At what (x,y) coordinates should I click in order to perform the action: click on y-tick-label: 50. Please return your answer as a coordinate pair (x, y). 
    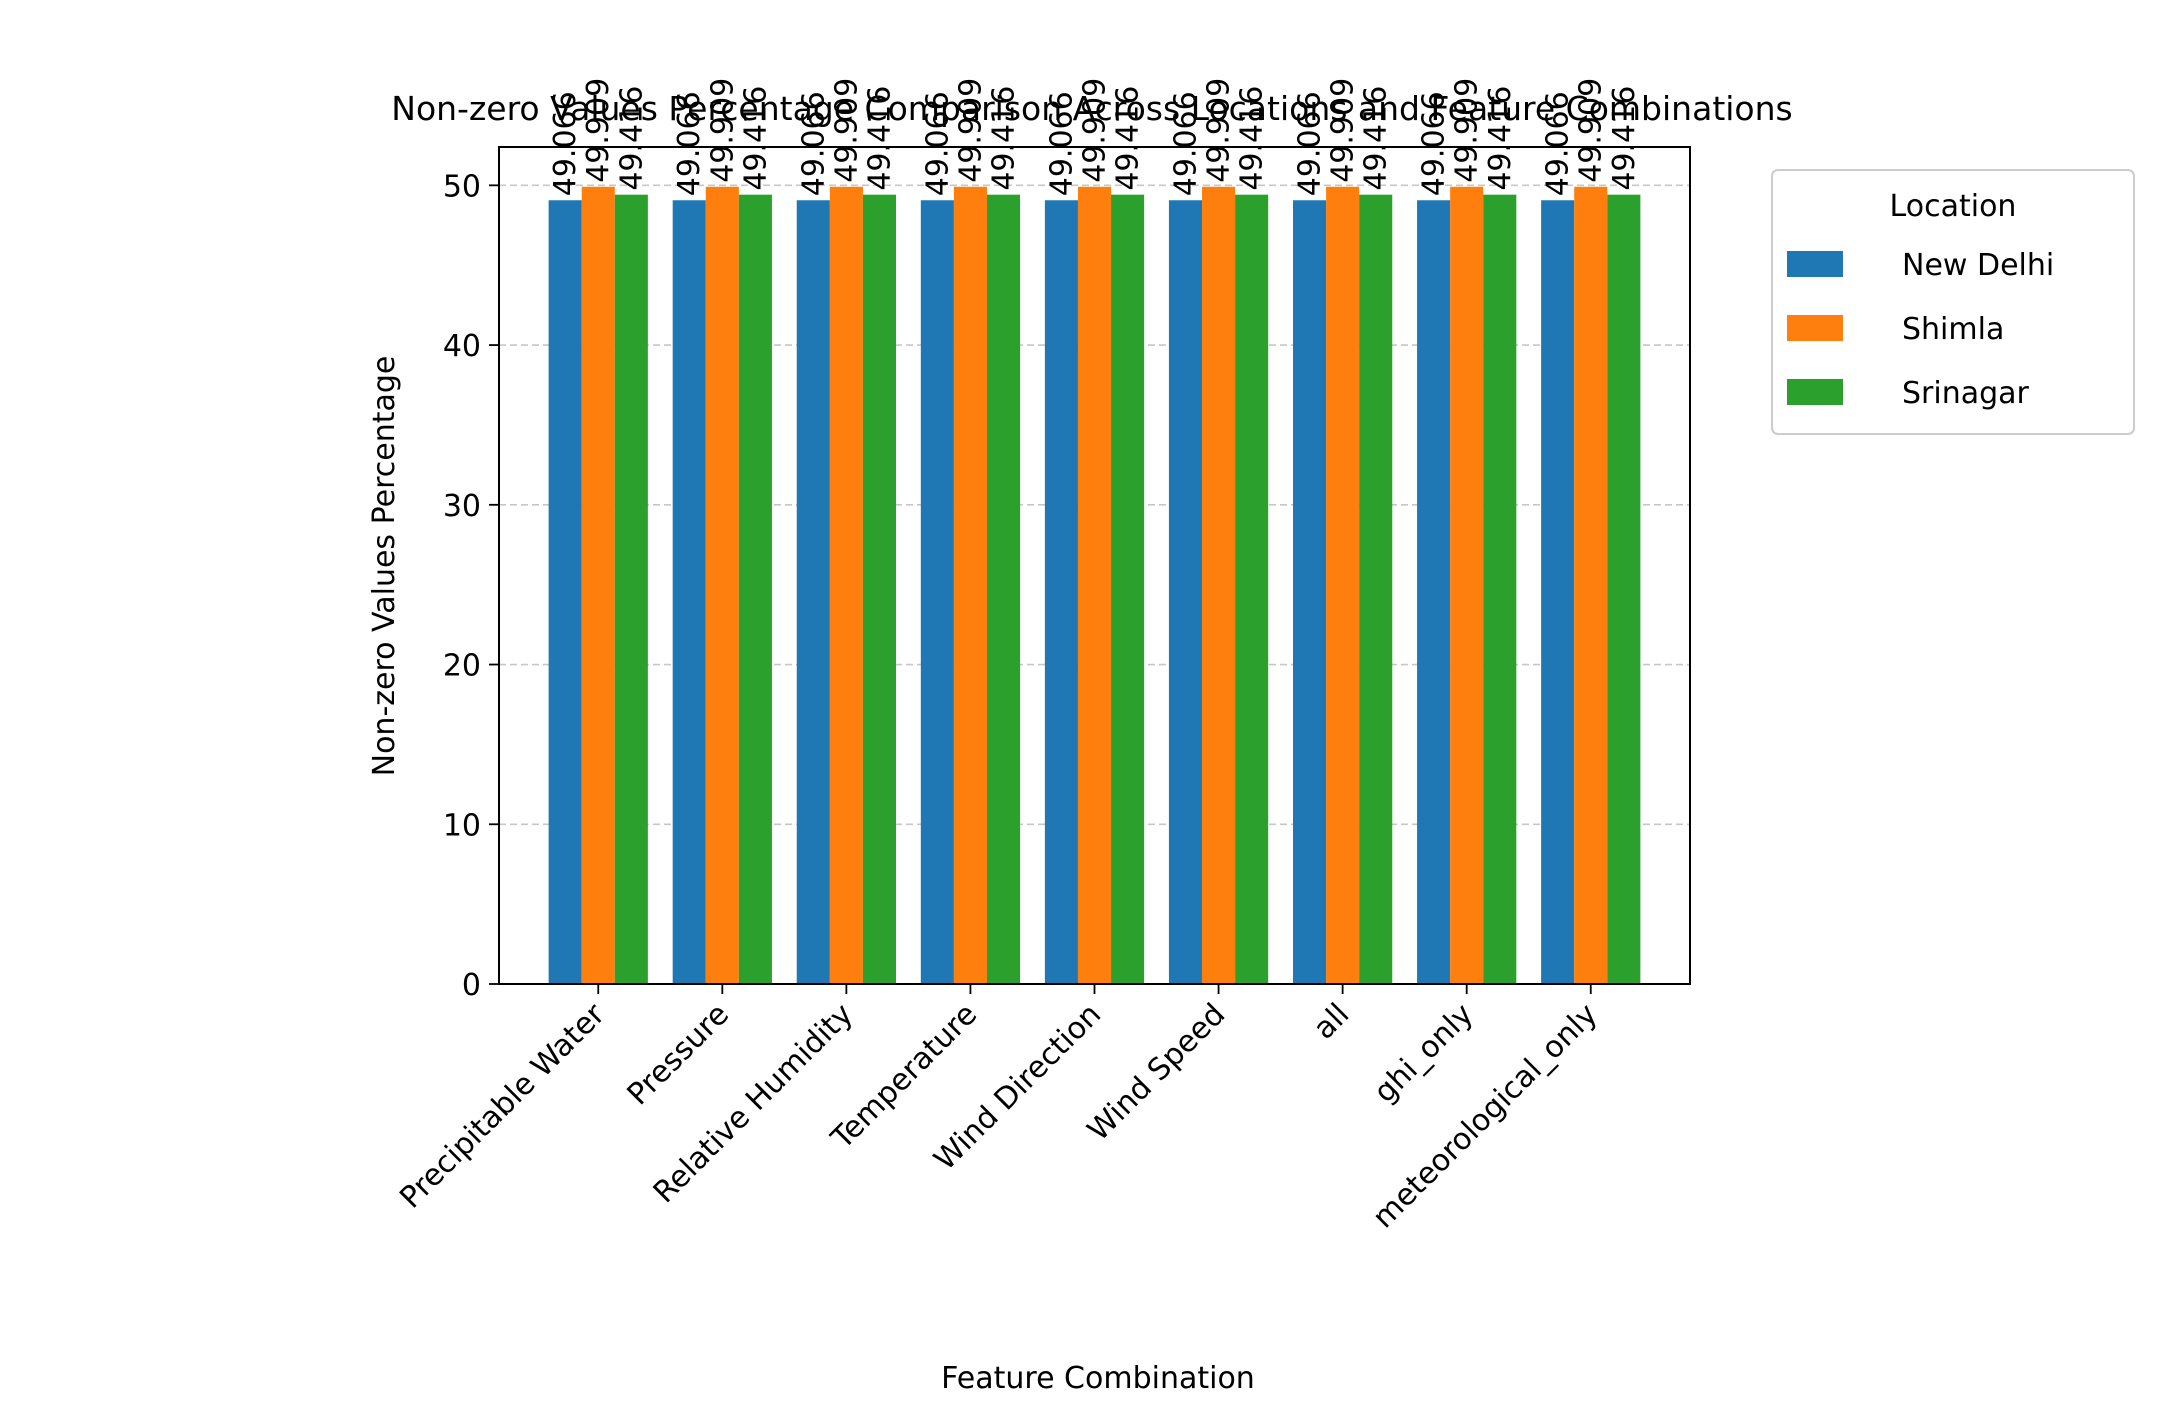
    Looking at the image, I should click on (462, 186).